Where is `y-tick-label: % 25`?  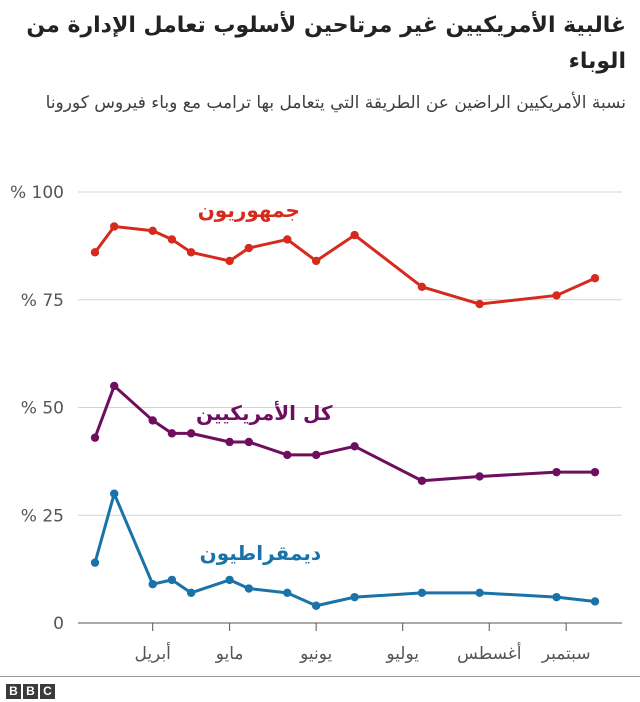
y-tick-label: % 25 is located at coordinates (42, 516).